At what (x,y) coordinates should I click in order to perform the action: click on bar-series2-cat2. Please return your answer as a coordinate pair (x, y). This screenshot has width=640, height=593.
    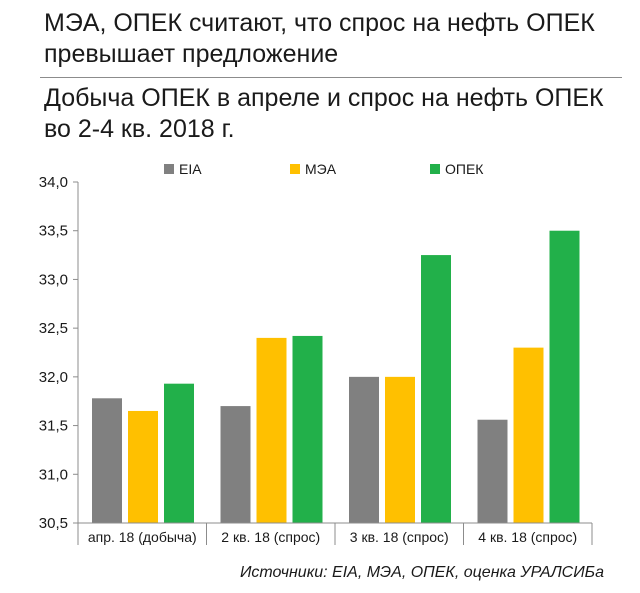
    Looking at the image, I should click on (271, 430).